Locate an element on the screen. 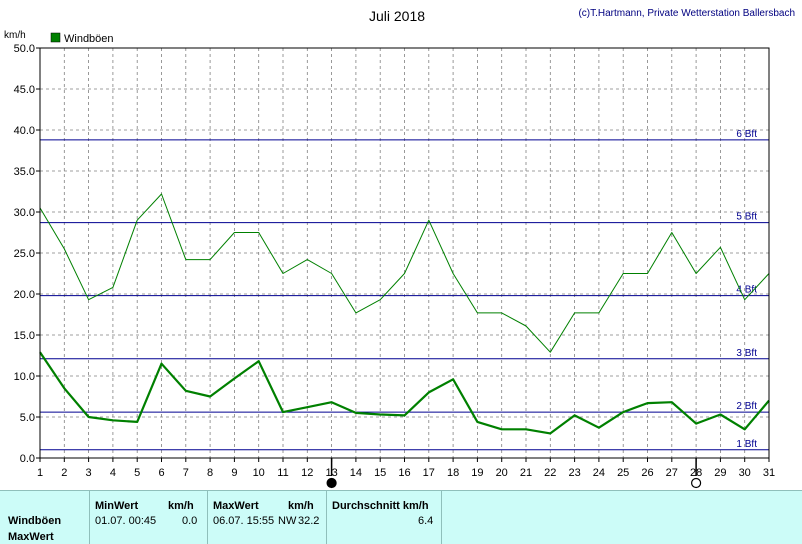  x-tick-label: 5 is located at coordinates (137, 473).